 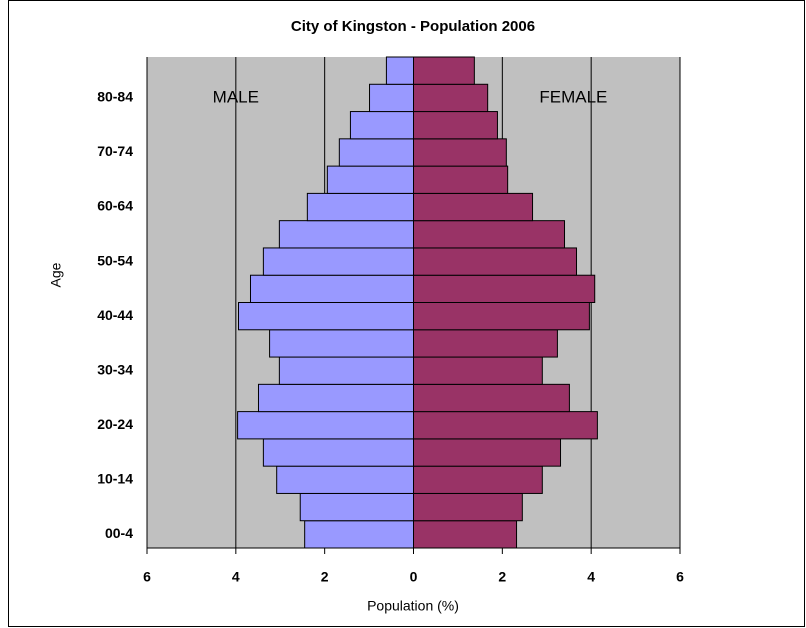 I want to click on legend-label: MALE, so click(x=236, y=96).